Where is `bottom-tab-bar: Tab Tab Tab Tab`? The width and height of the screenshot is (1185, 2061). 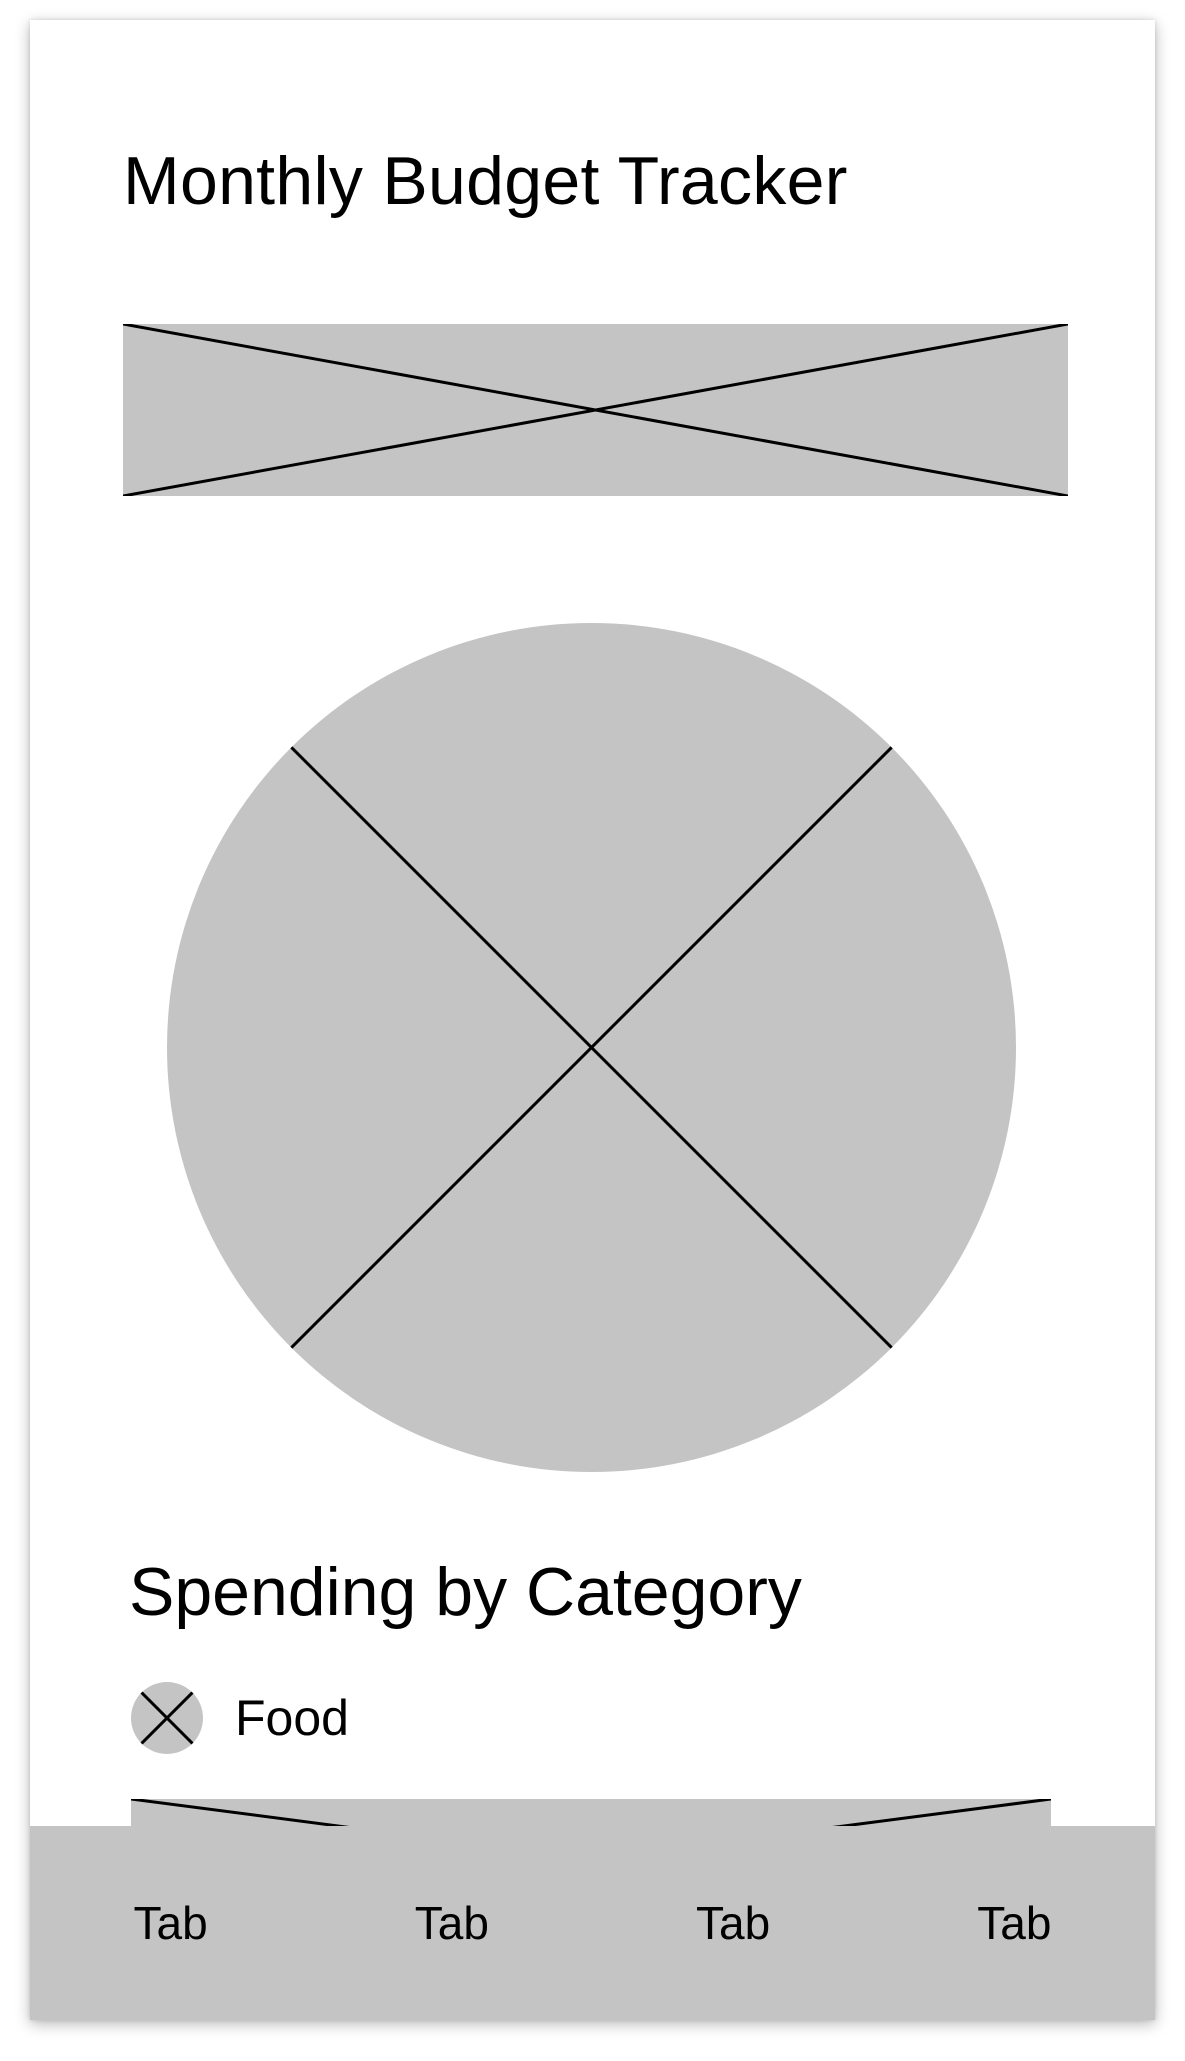 bottom-tab-bar: Tab Tab Tab Tab is located at coordinates (592, 1923).